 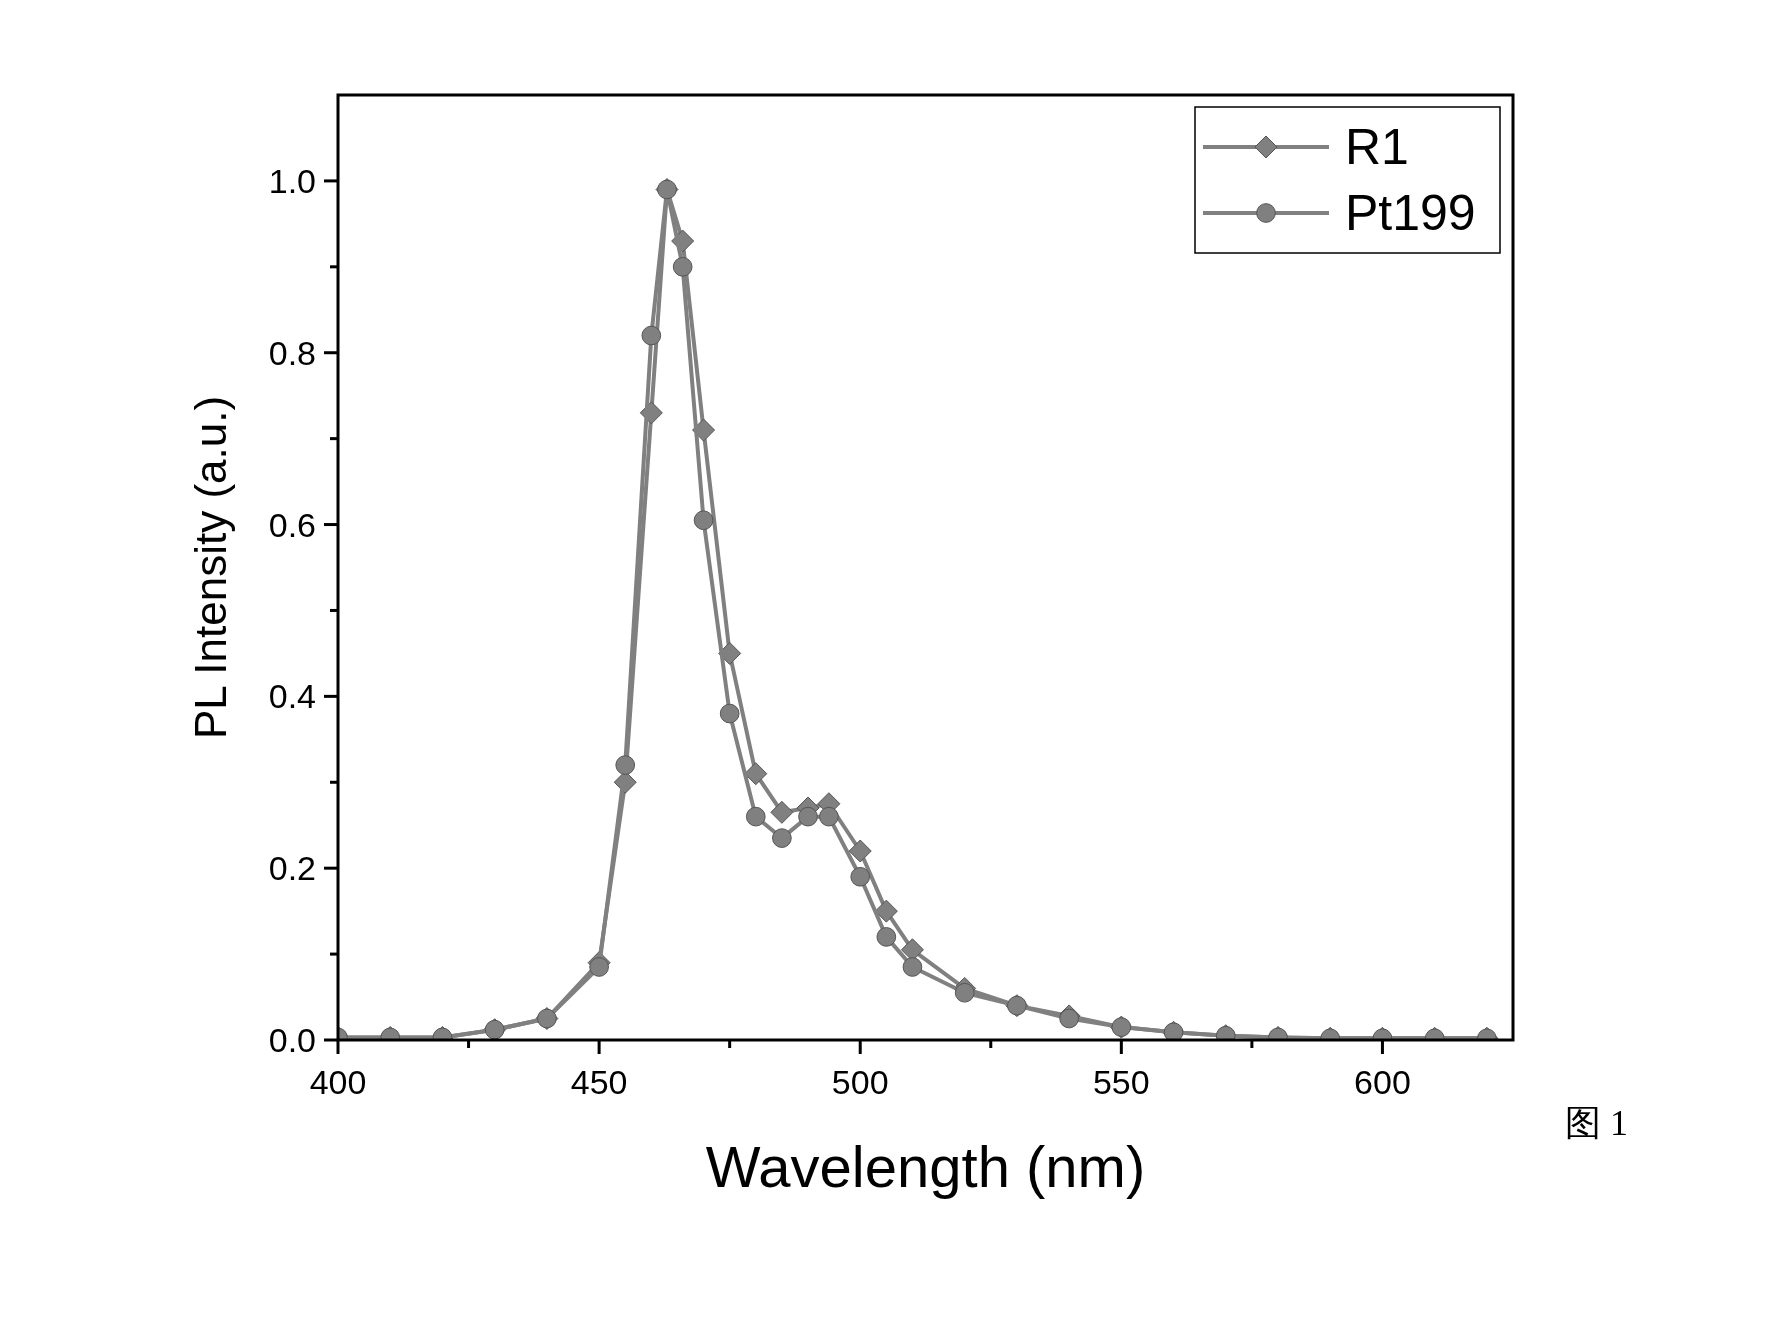 I want to click on y-axis-title: PL Intensity (a.u.), so click(x=210, y=567).